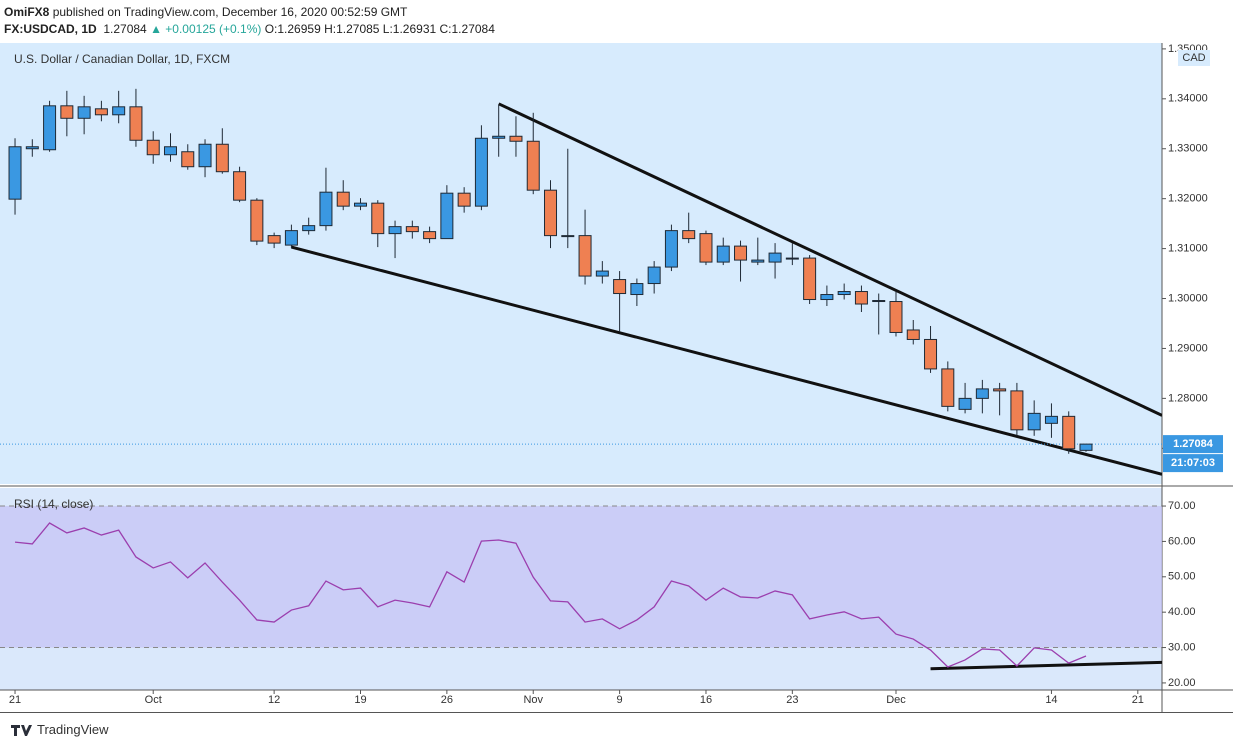 Image resolution: width=1233 pixels, height=750 pixels. What do you see at coordinates (27, 12) in the screenshot?
I see `publisher: OmiFX8` at bounding box center [27, 12].